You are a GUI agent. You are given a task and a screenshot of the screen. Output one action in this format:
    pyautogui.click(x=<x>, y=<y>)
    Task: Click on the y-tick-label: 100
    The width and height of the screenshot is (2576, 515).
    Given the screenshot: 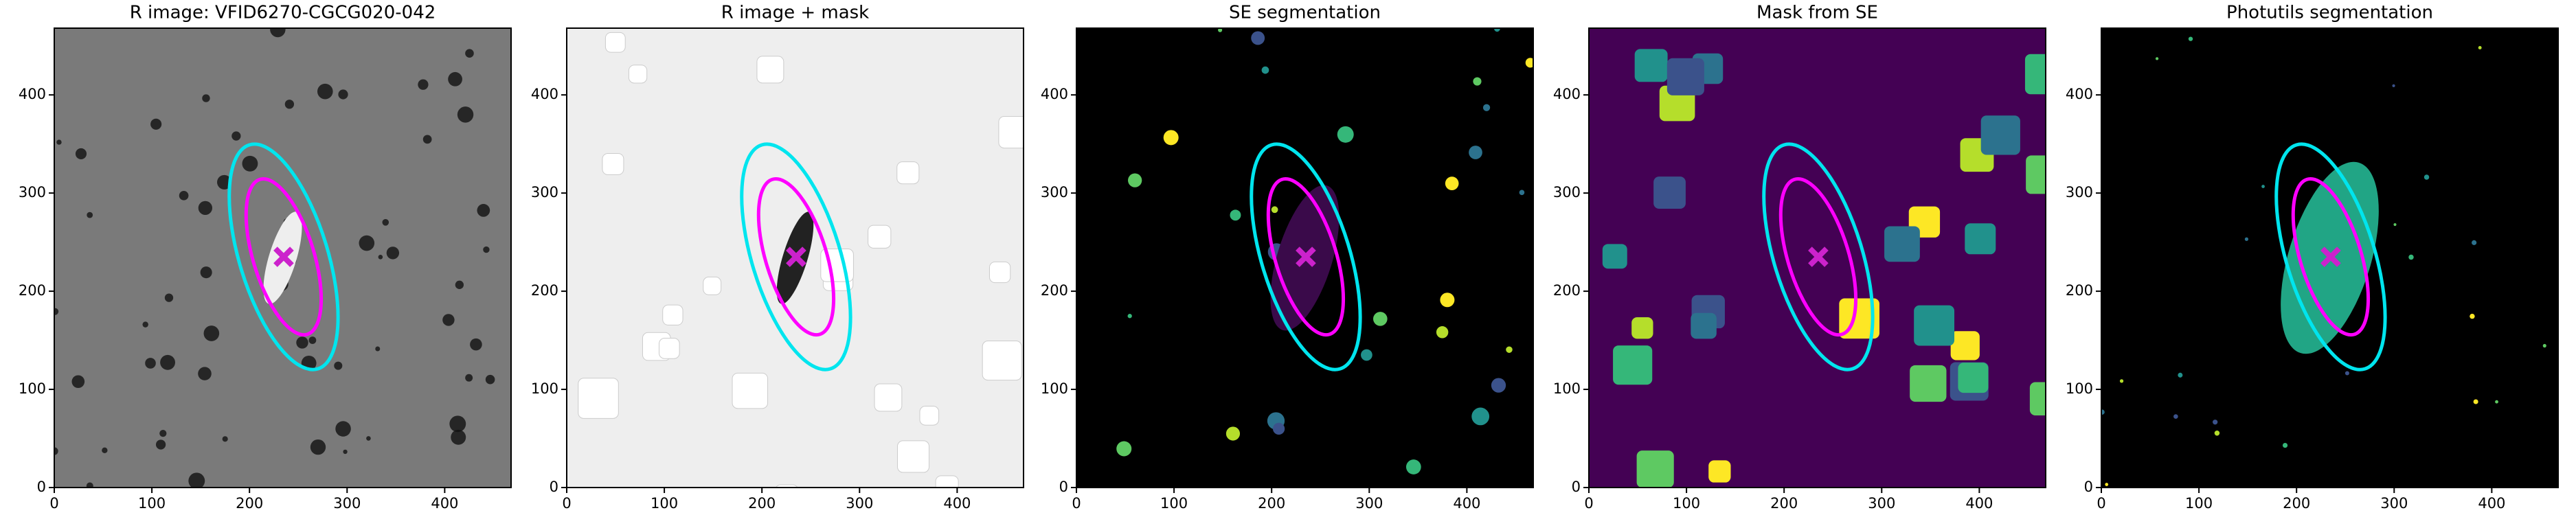 What is the action you would take?
    pyautogui.click(x=1567, y=388)
    